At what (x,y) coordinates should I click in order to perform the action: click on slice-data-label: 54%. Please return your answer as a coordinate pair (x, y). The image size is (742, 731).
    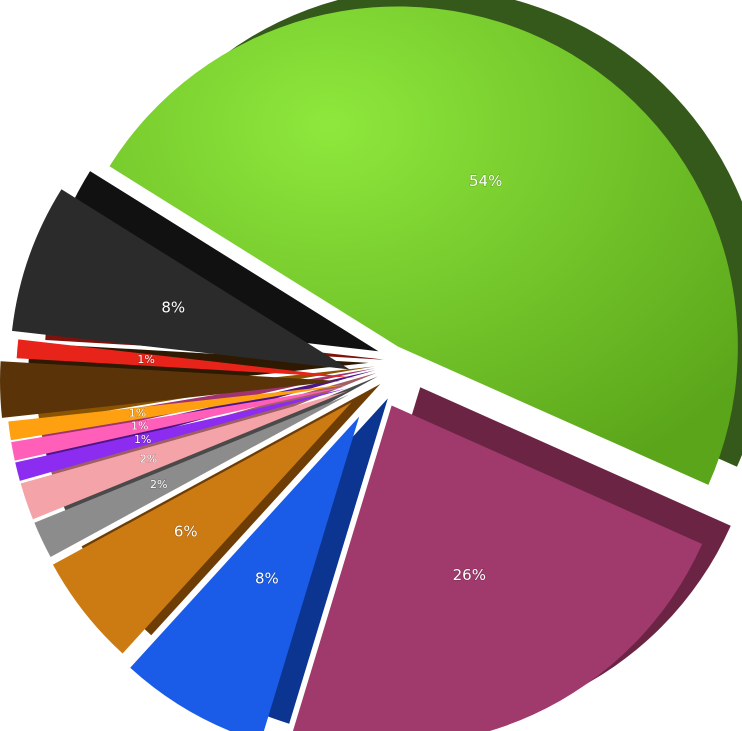
    Looking at the image, I should click on (485, 181).